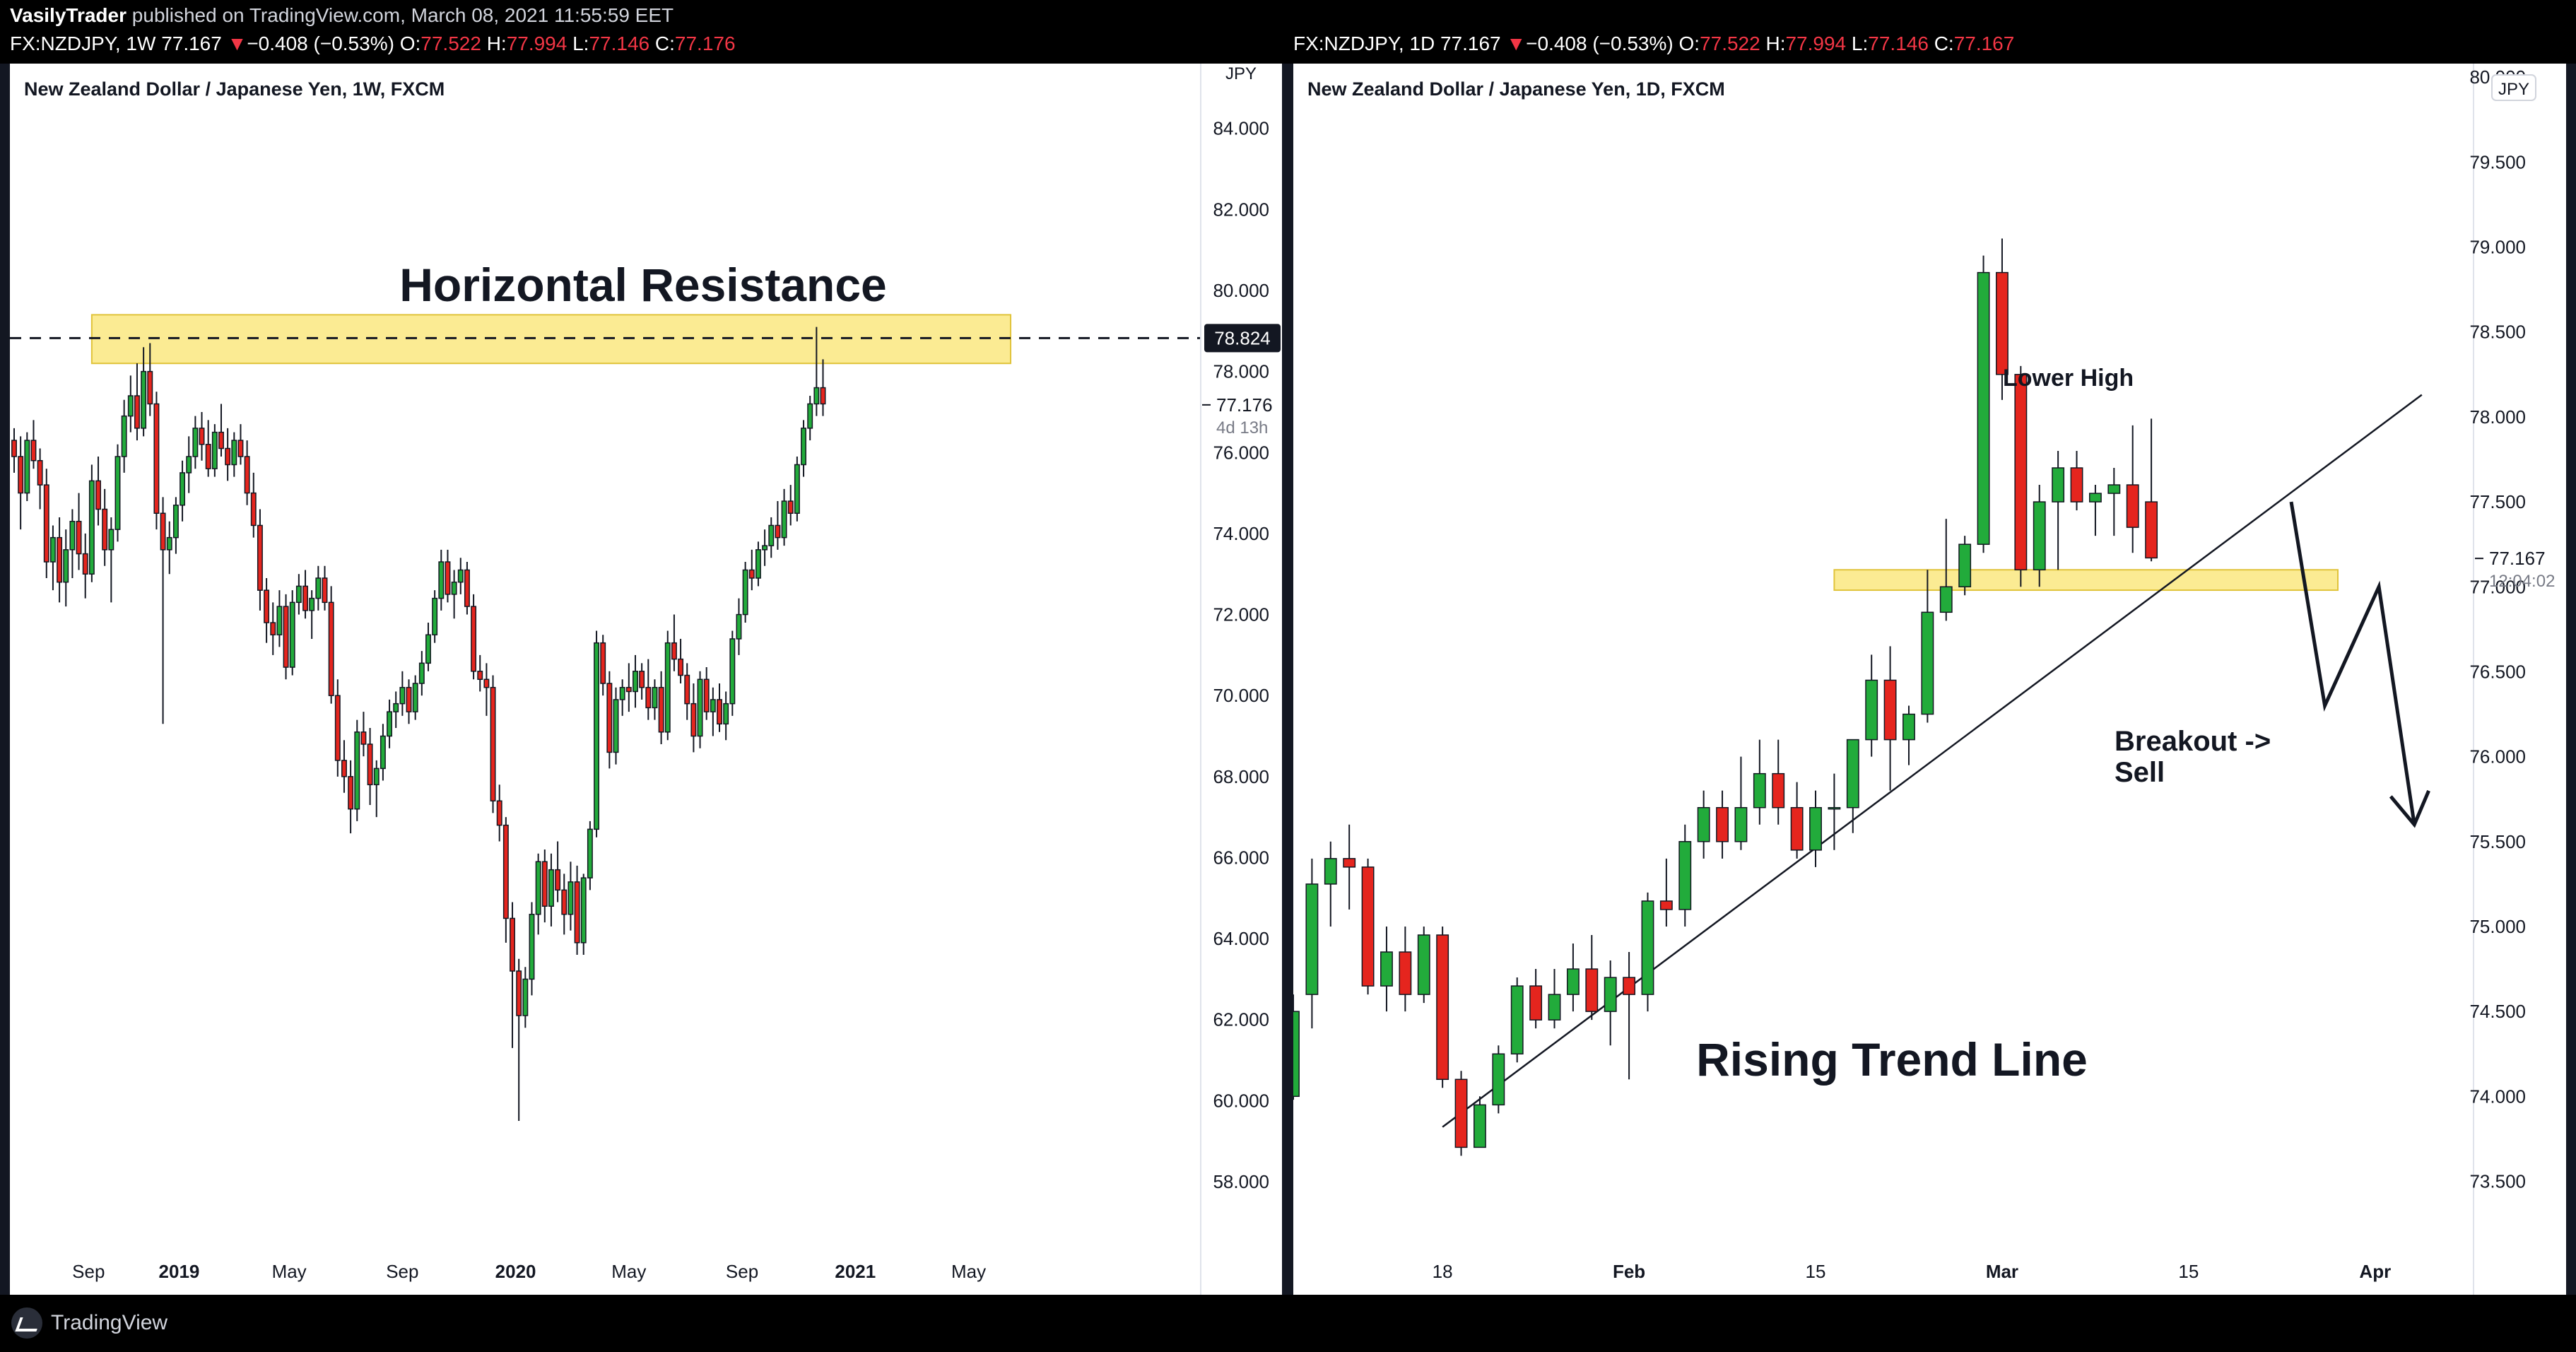  Describe the element at coordinates (83, 43) in the screenshot. I see `left-symbol: FX:NZDJPY, 1W` at that location.